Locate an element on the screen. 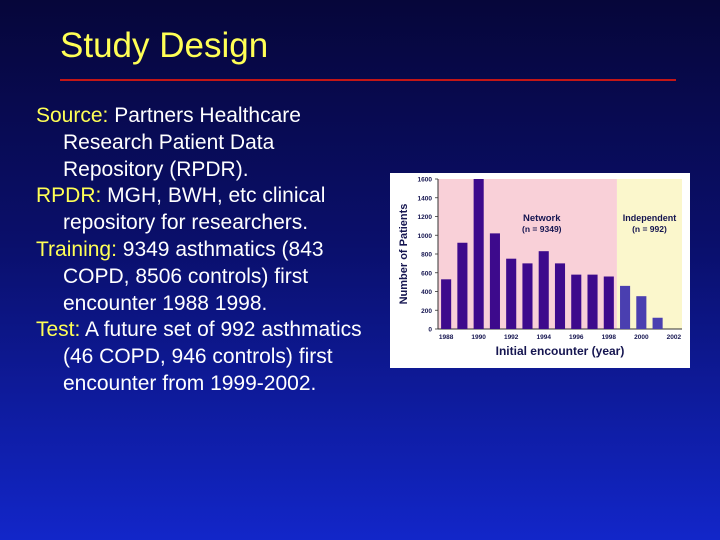 This screenshot has height=540, width=720. y-tick-label: 1400 is located at coordinates (425, 198).